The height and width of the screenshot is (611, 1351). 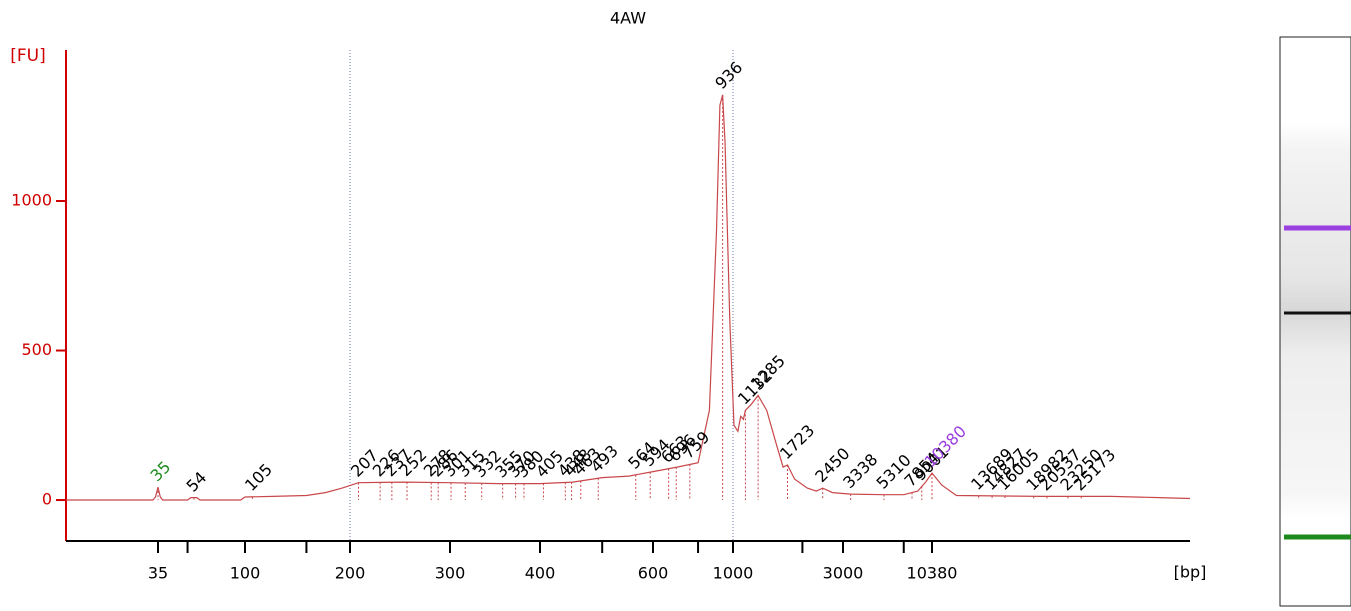 I want to click on x-tick-label: 400, so click(x=540, y=573).